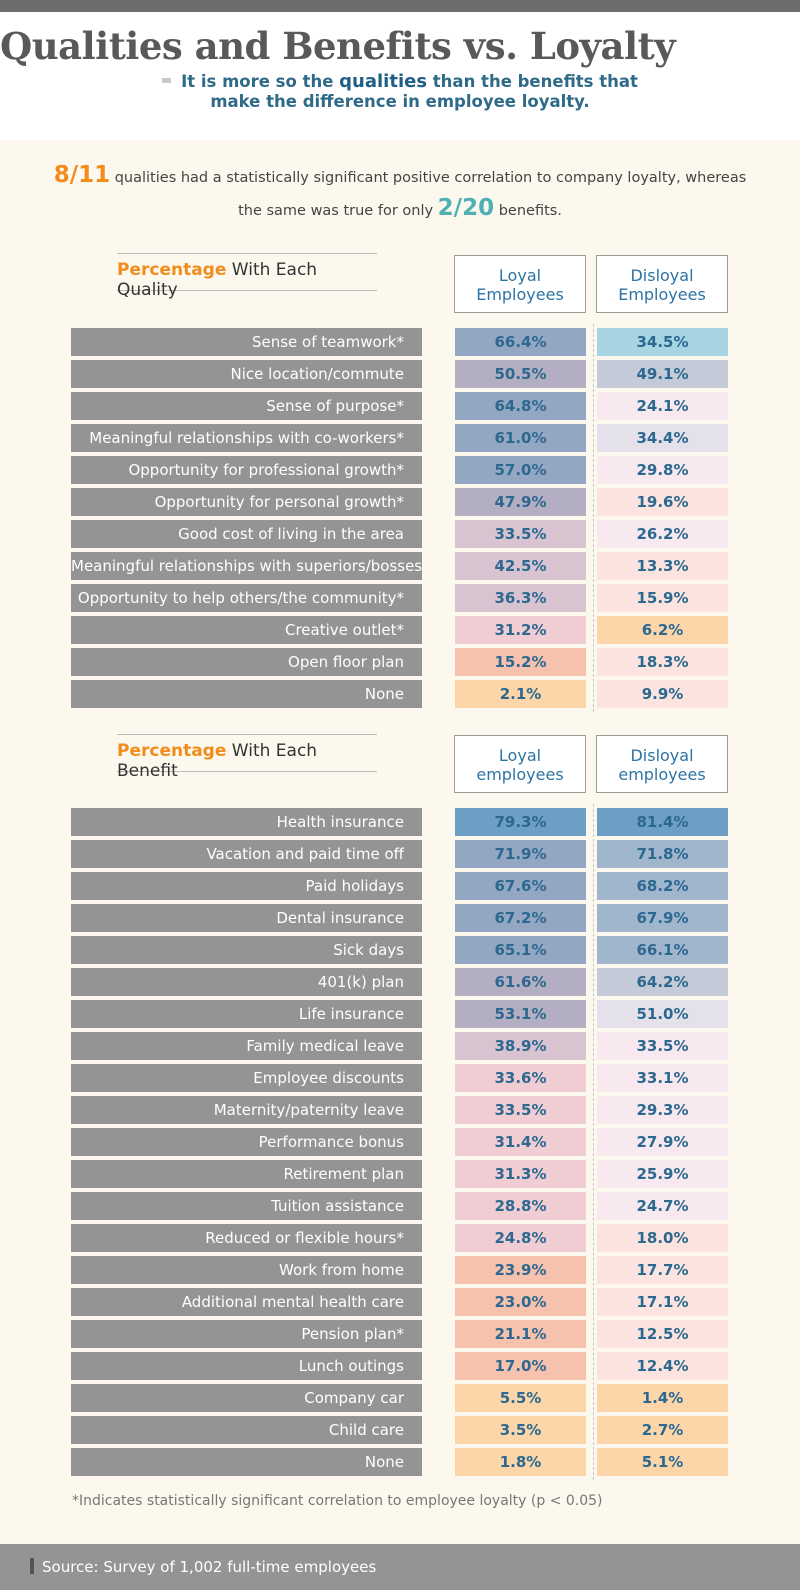 This screenshot has width=800, height=1590. Describe the element at coordinates (662, 438) in the screenshot. I see `quality-disloyal-value: 34.4%` at that location.